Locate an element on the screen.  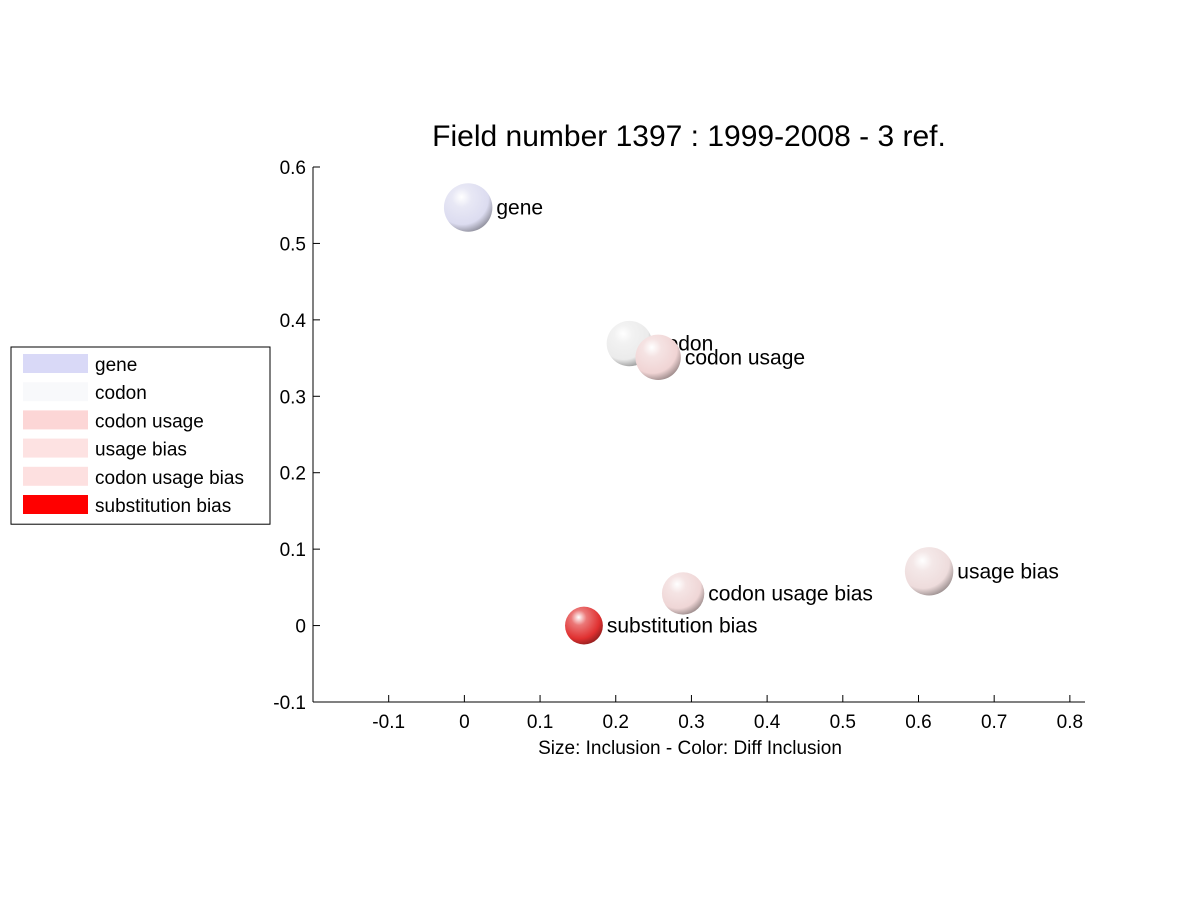
y-tick-label: 0.4 is located at coordinates (293, 321).